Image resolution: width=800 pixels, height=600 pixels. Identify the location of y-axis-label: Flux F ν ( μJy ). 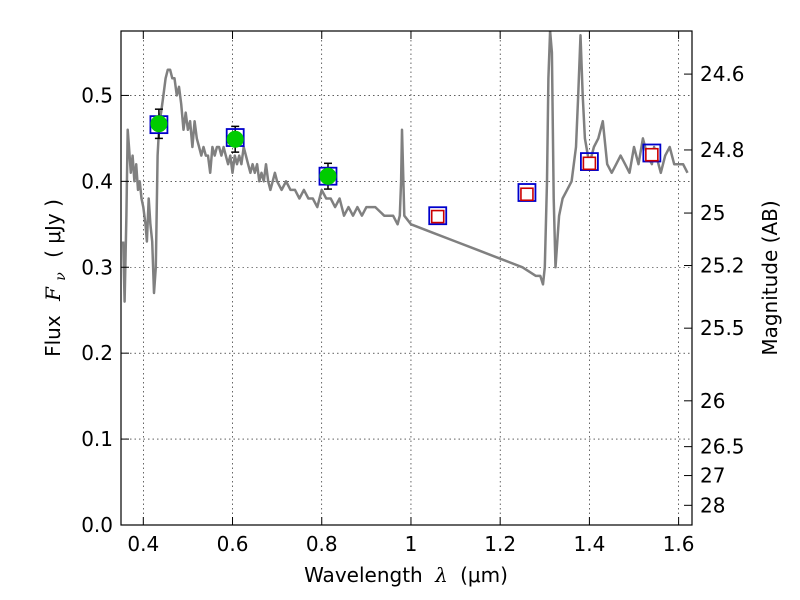
(55, 278).